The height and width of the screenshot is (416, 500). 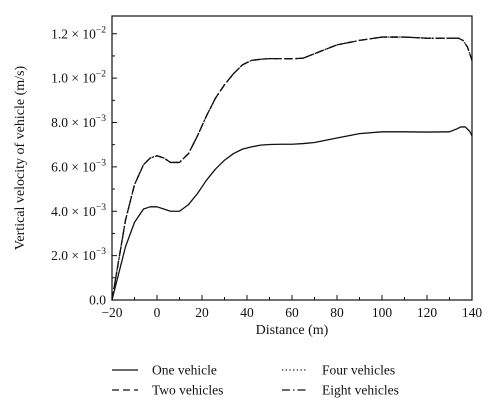 What do you see at coordinates (202, 312) in the screenshot?
I see `x-tick-label: 20` at bounding box center [202, 312].